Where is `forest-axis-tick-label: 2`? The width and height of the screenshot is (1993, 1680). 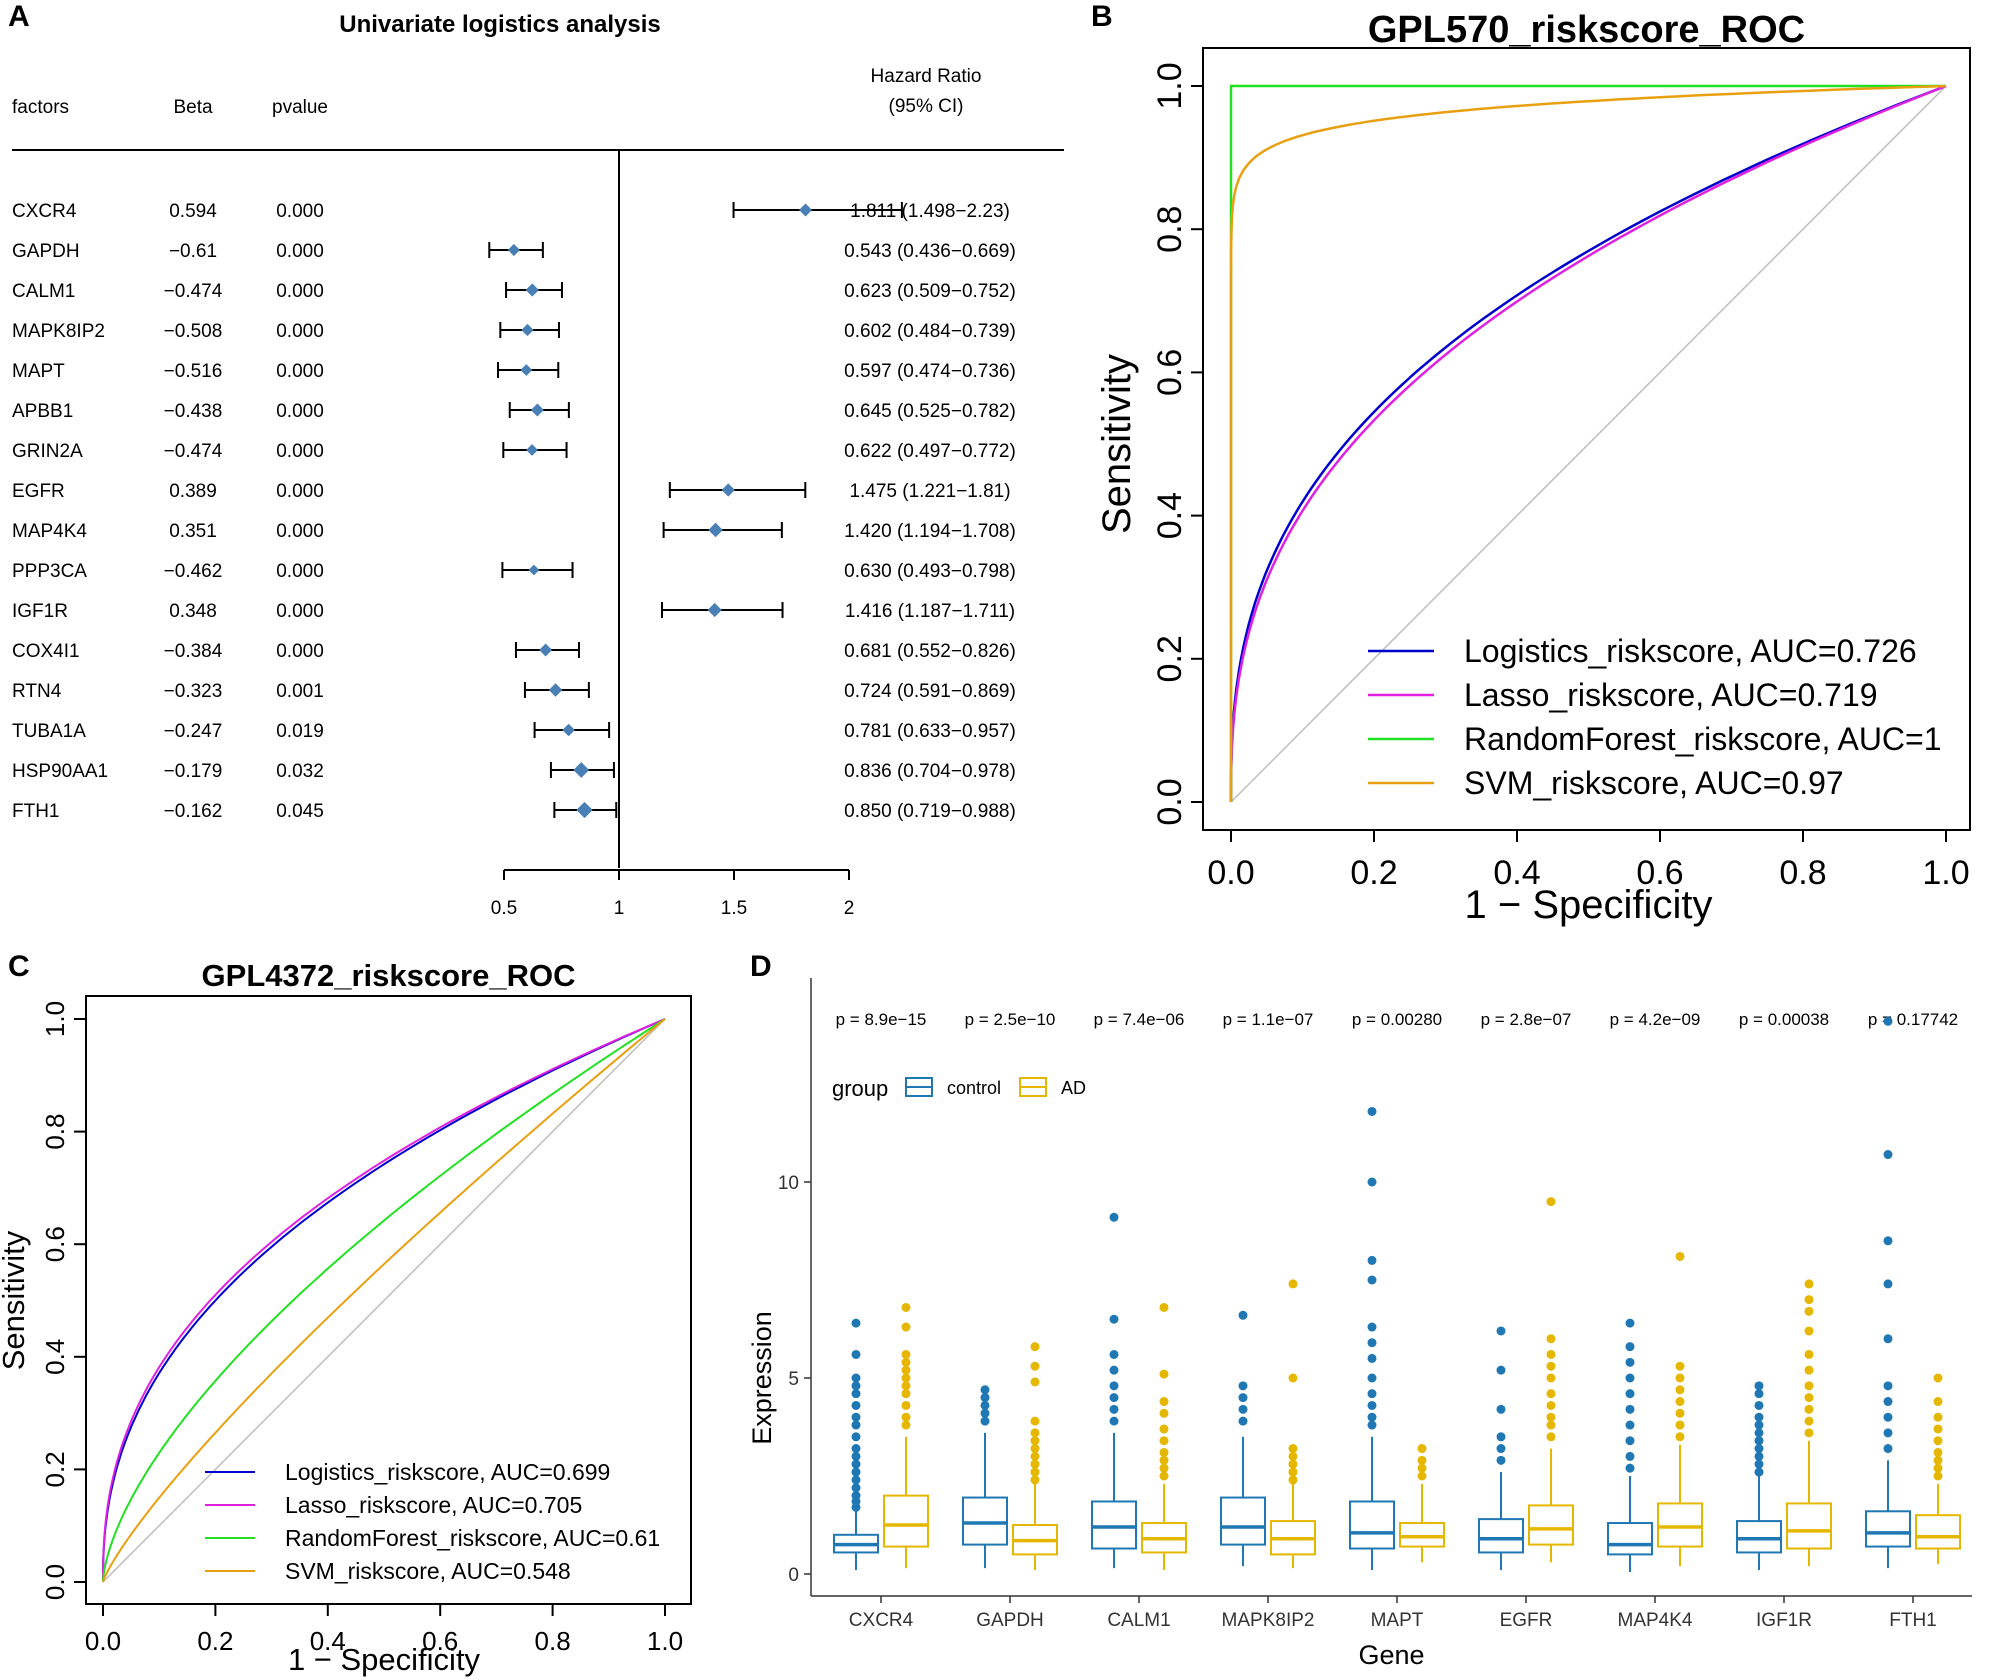 forest-axis-tick-label: 2 is located at coordinates (849, 908).